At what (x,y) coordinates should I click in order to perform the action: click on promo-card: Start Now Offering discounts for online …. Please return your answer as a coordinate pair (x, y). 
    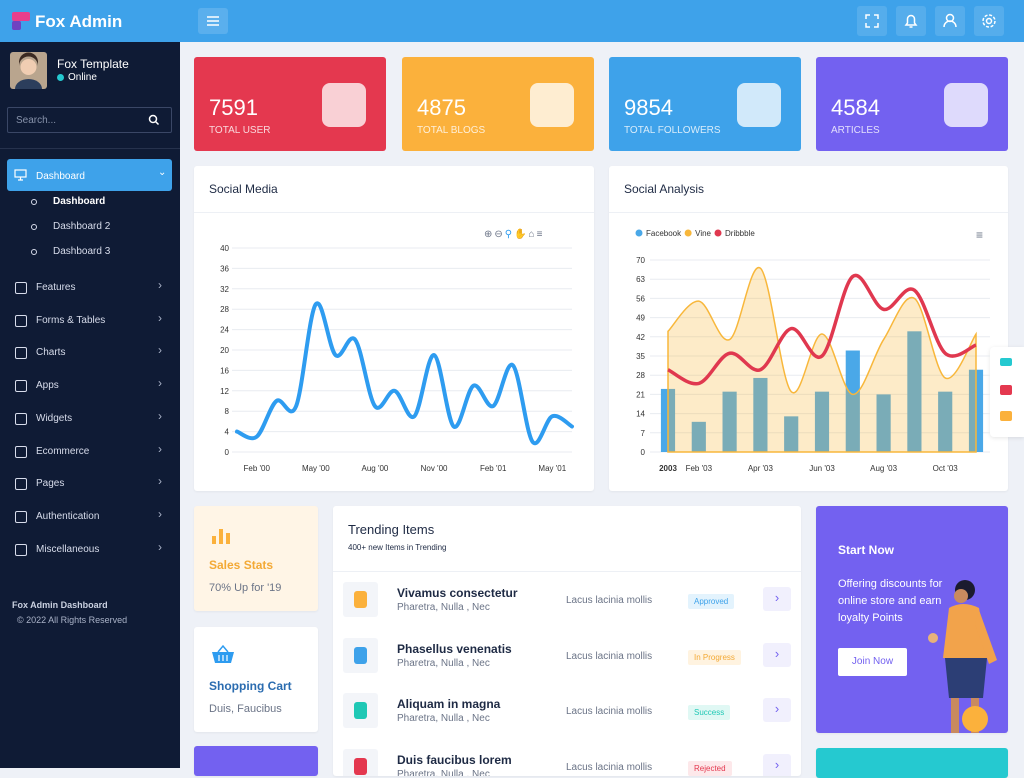
    Looking at the image, I should click on (912, 619).